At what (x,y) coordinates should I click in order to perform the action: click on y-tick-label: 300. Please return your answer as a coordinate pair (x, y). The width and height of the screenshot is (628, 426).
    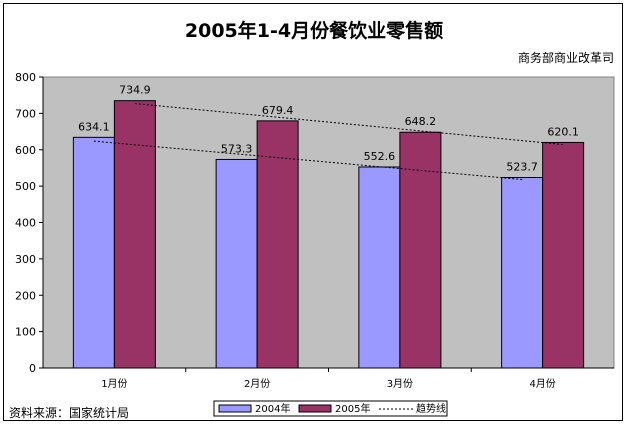
    Looking at the image, I should click on (25, 259).